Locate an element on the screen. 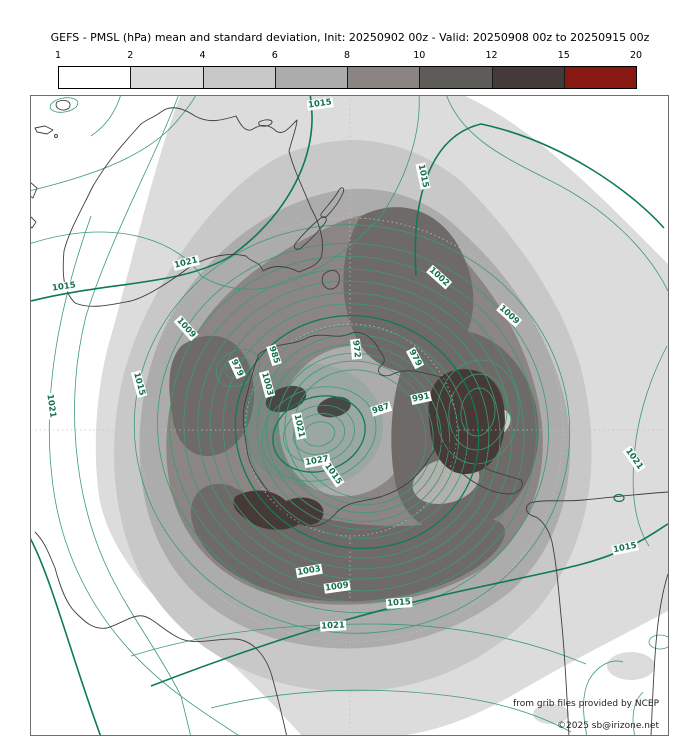 The width and height of the screenshot is (700, 748). contour-label: 985 is located at coordinates (274, 355).